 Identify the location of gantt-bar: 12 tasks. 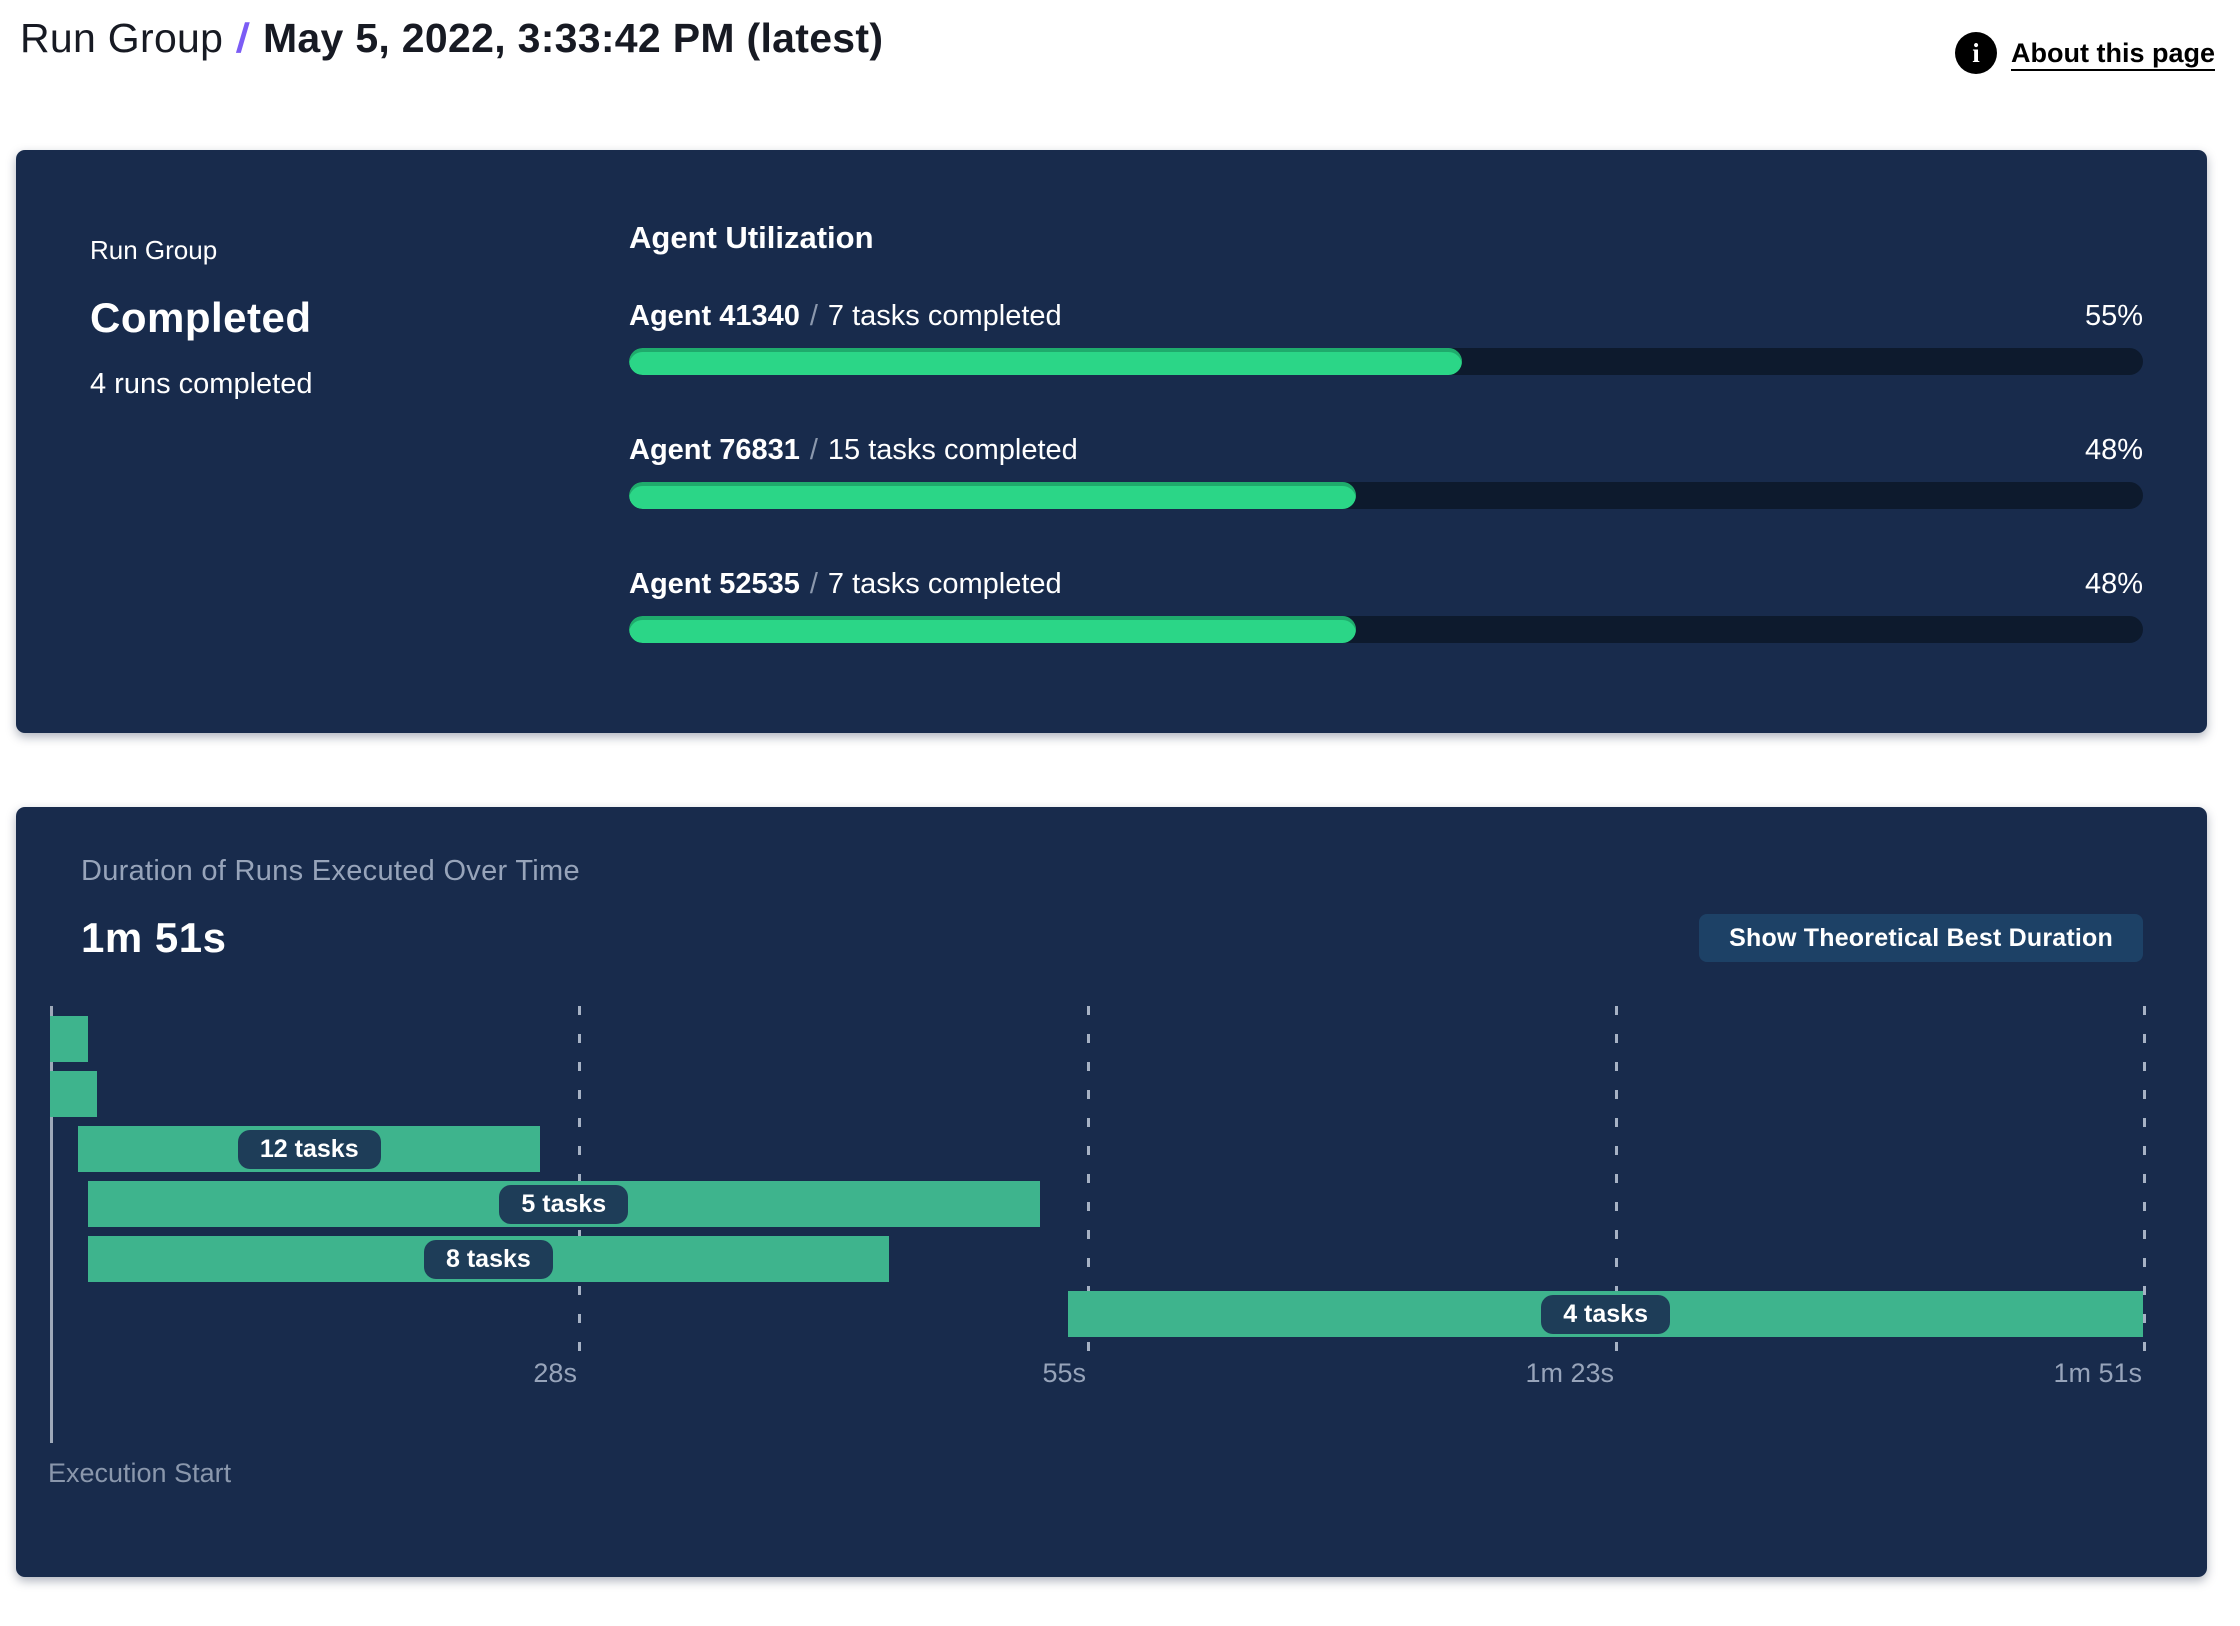
(309, 1149).